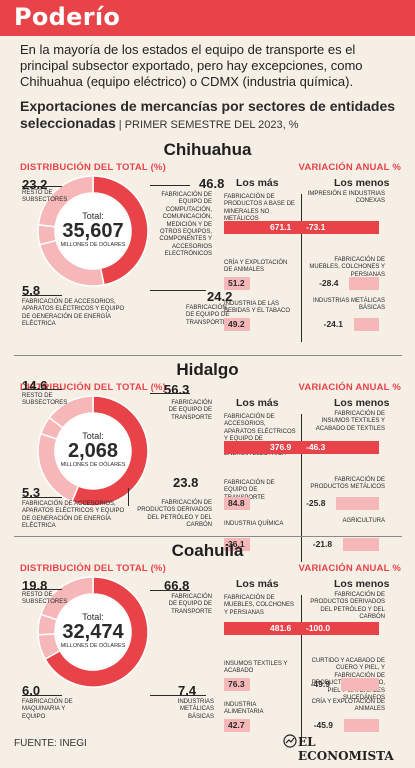 This screenshot has height=768, width=415. What do you see at coordinates (346, 198) in the screenshot?
I see `menos-label: IMPRESIÓN E INDUSTRIAS CONEXAS` at bounding box center [346, 198].